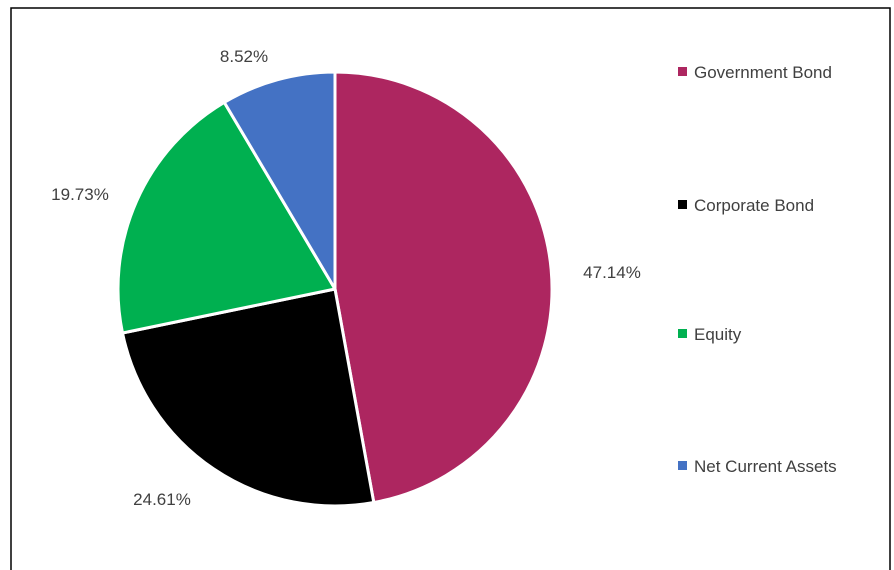 The height and width of the screenshot is (570, 894). I want to click on pie-slice-net-current-assets, so click(279, 180).